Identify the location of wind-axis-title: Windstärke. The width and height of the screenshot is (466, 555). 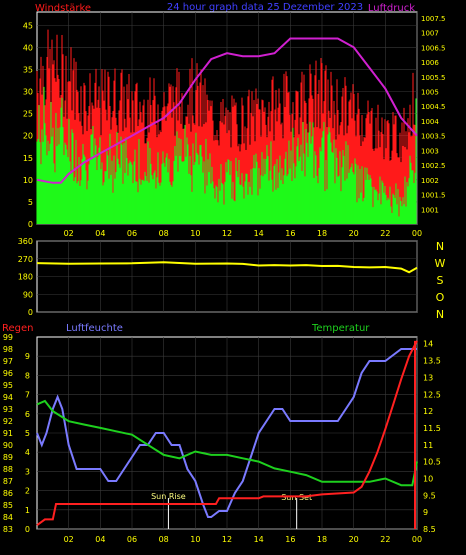
(63, 8).